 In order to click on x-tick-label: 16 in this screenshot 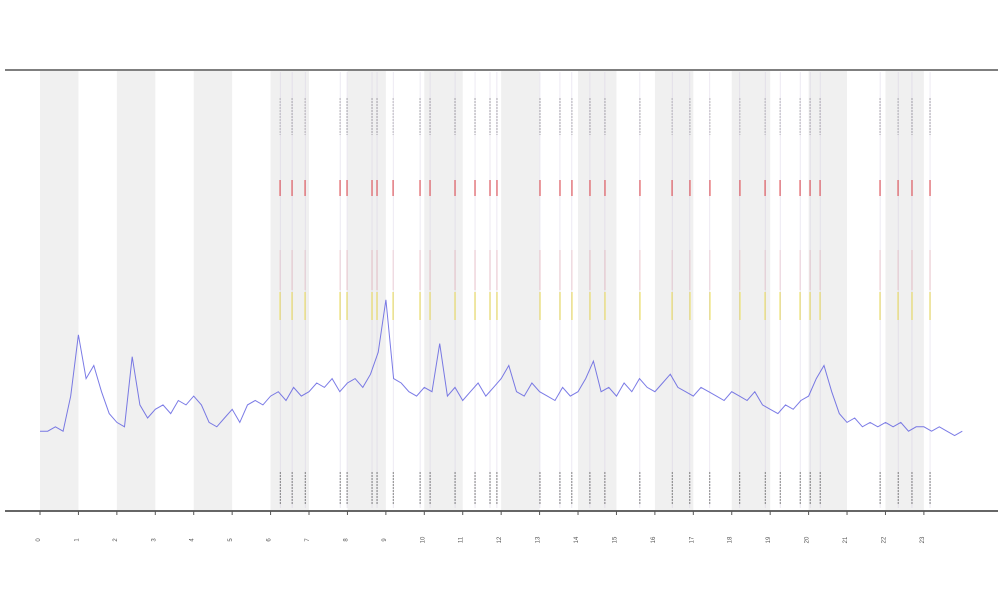, I will do `click(654, 539)`.